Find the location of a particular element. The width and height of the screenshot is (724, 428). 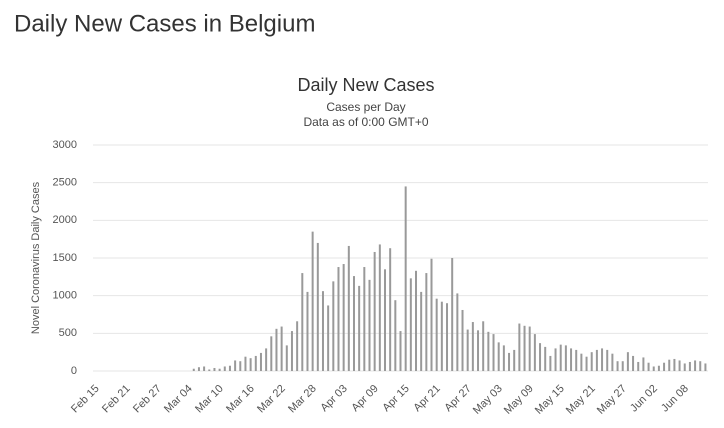

y-tick-label: 2000 is located at coordinates (65, 220).